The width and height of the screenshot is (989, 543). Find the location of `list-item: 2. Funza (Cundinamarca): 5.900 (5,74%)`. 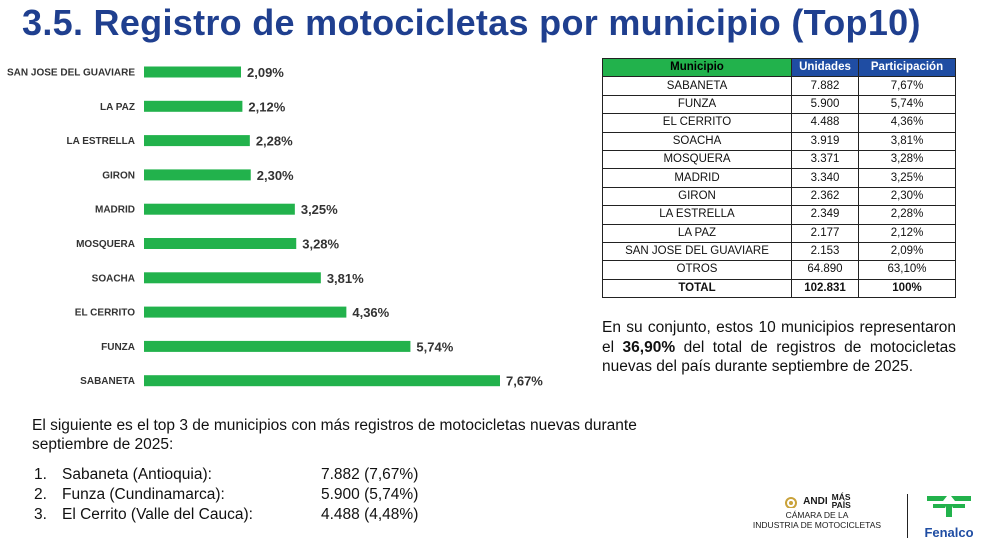

list-item: 2. Funza (Cundinamarca): 5.900 (5,74%) is located at coordinates (249, 495).